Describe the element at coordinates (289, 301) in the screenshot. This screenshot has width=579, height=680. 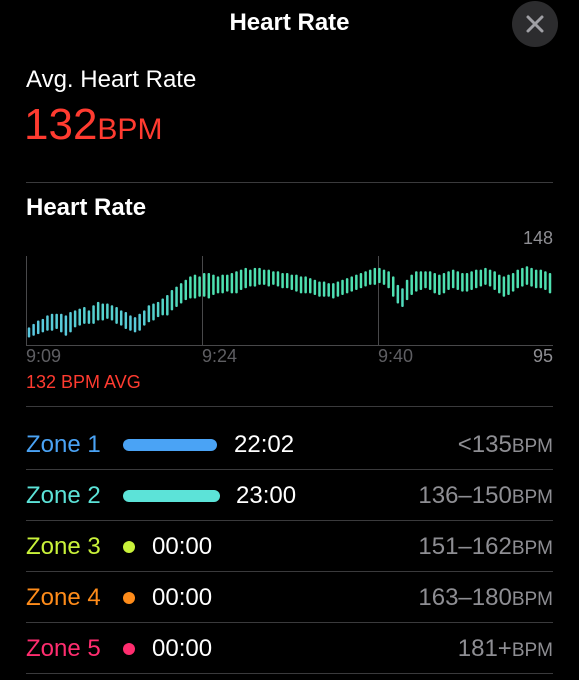
I see `heart-rate-chart` at that location.